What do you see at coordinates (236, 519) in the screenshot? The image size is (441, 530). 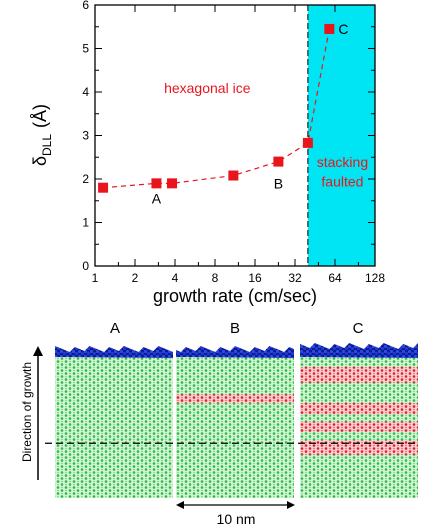 I see `scale-bar-label: 10 nm` at bounding box center [236, 519].